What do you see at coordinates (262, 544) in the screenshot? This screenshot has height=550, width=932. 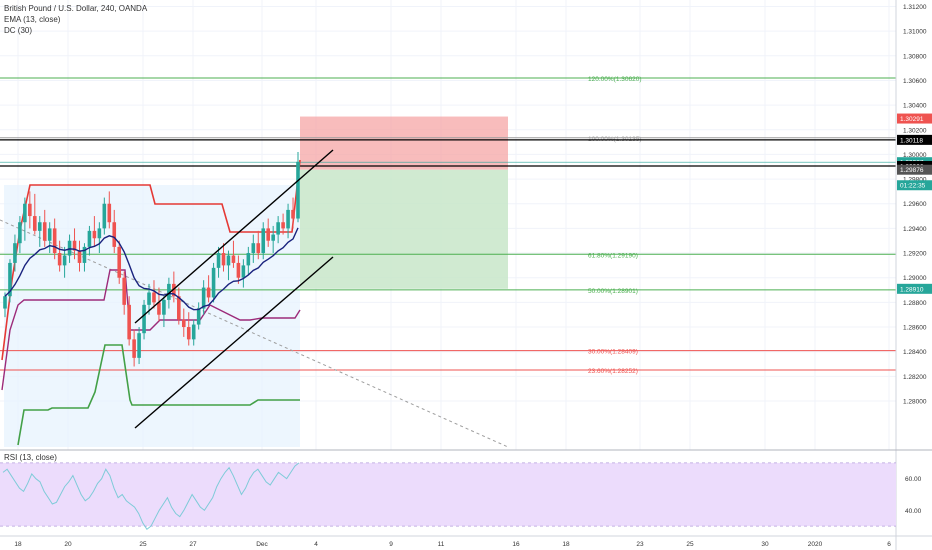 I see `time-axis-tick: Dec` at bounding box center [262, 544].